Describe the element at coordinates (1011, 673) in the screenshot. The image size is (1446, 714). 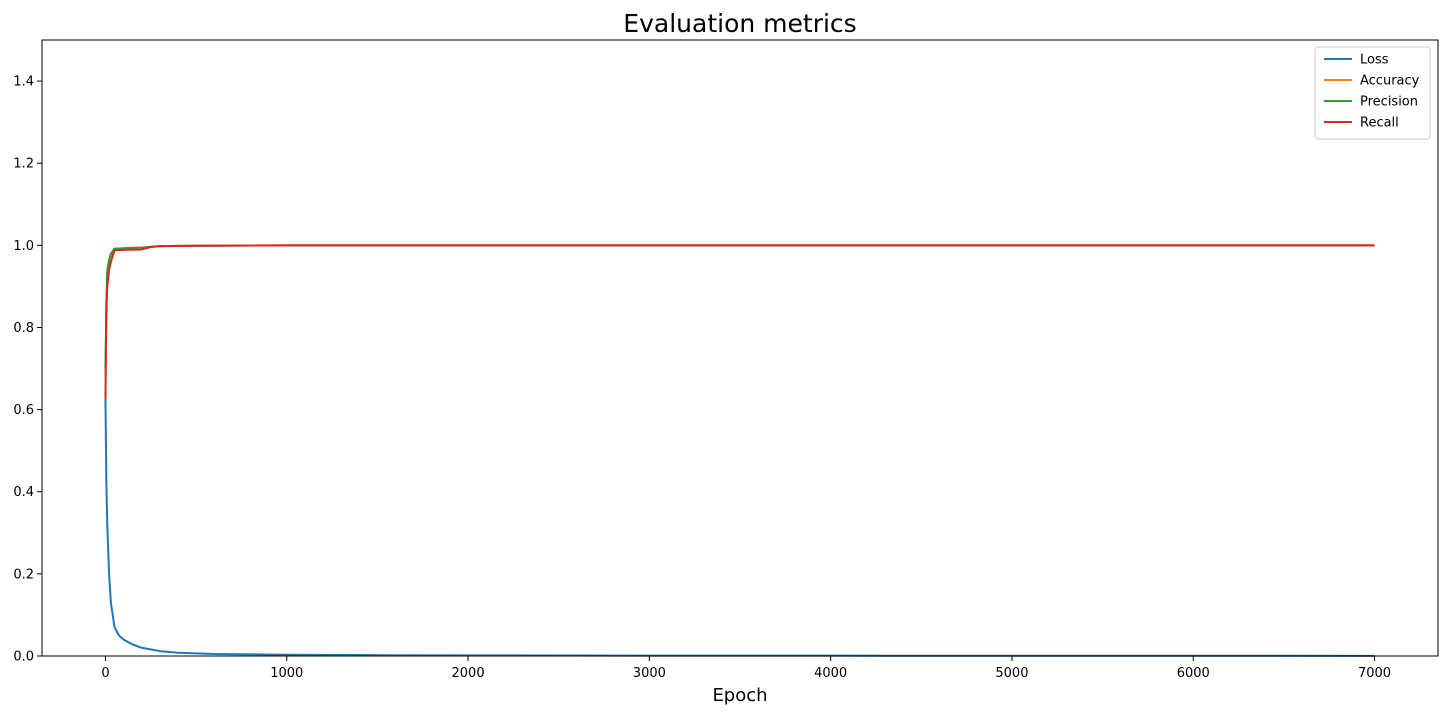
I see `x-tick-label: 5000` at that location.